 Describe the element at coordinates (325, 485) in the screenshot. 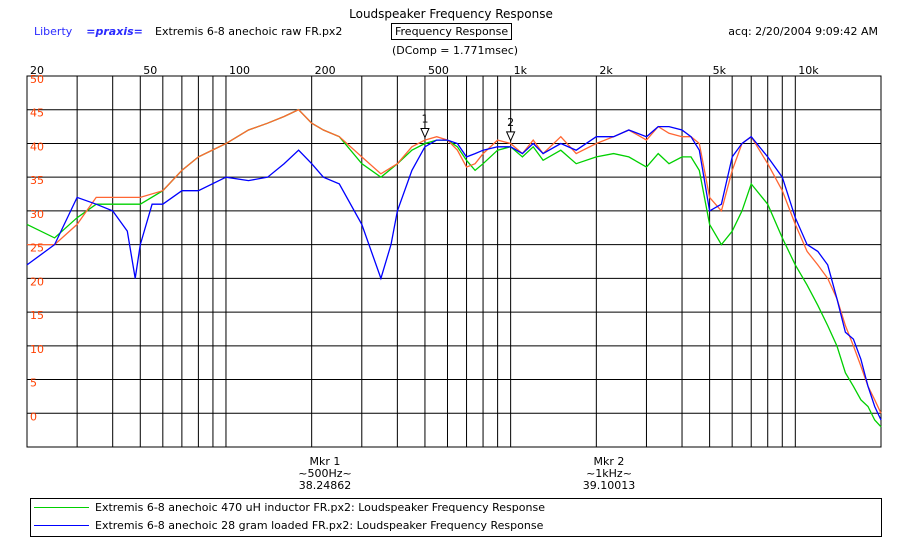

I see `marker-1-value: 38.24862` at that location.